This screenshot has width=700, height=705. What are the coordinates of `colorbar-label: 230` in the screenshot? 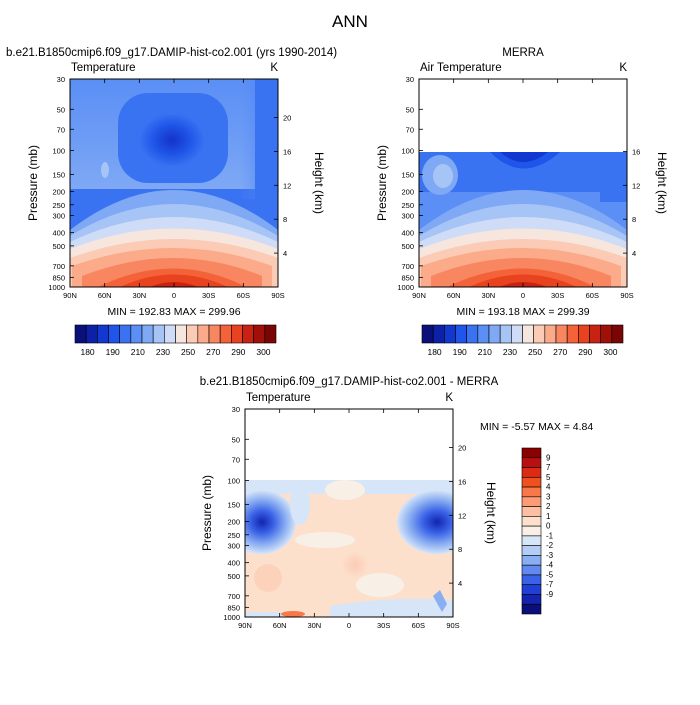 It's located at (510, 352).